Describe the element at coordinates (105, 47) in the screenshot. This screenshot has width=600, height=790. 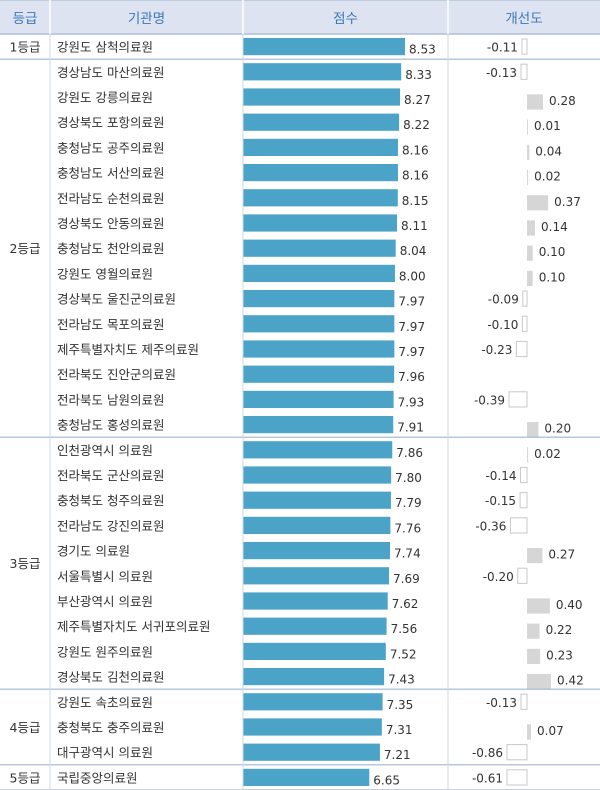
I see `institution-name: 강원도 삼척의료원` at that location.